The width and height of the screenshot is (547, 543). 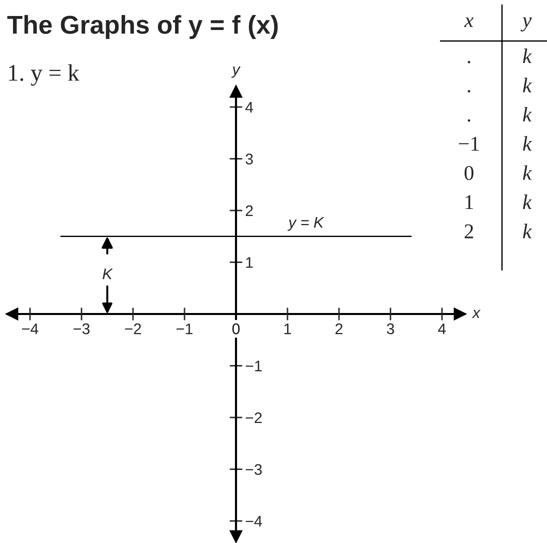 I want to click on text: y, so click(x=526, y=24).